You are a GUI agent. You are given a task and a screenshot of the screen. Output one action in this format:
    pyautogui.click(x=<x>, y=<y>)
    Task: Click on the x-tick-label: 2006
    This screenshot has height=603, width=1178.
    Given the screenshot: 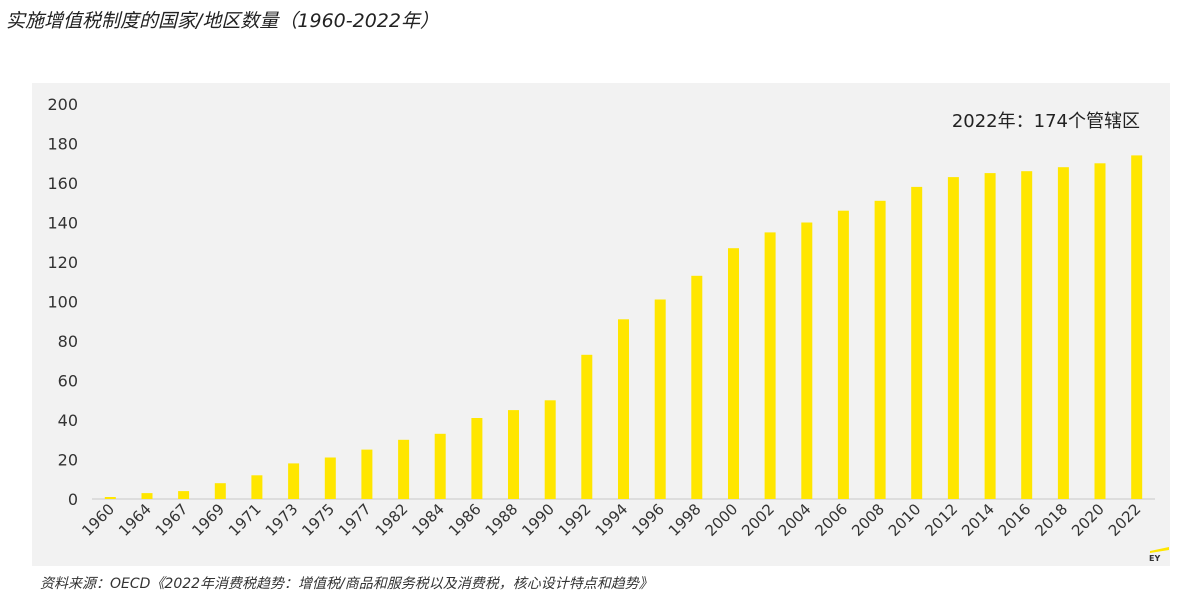 What is the action you would take?
    pyautogui.click(x=831, y=520)
    